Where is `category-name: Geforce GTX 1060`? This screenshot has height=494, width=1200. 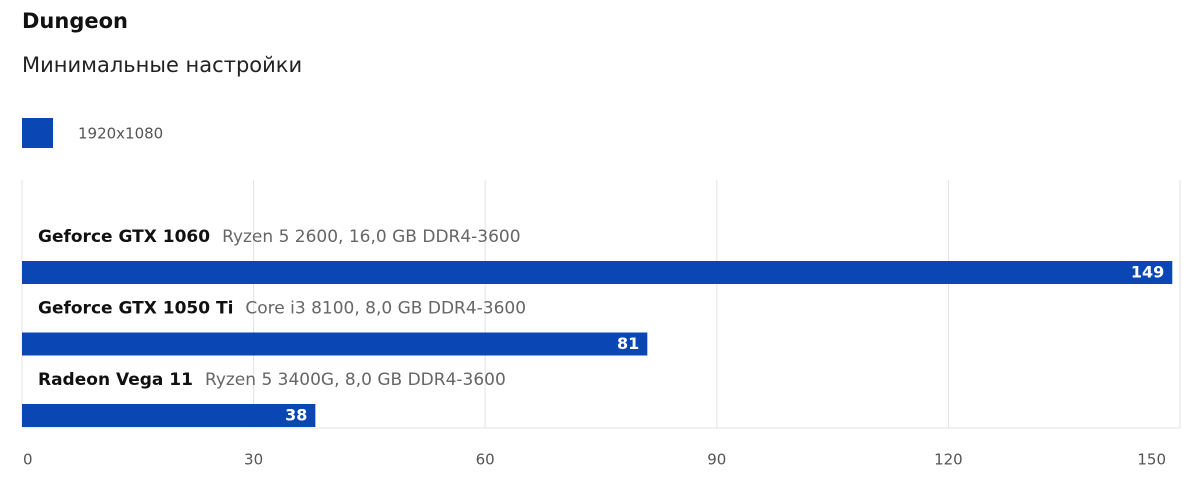
category-name: Geforce GTX 1060 is located at coordinates (124, 237).